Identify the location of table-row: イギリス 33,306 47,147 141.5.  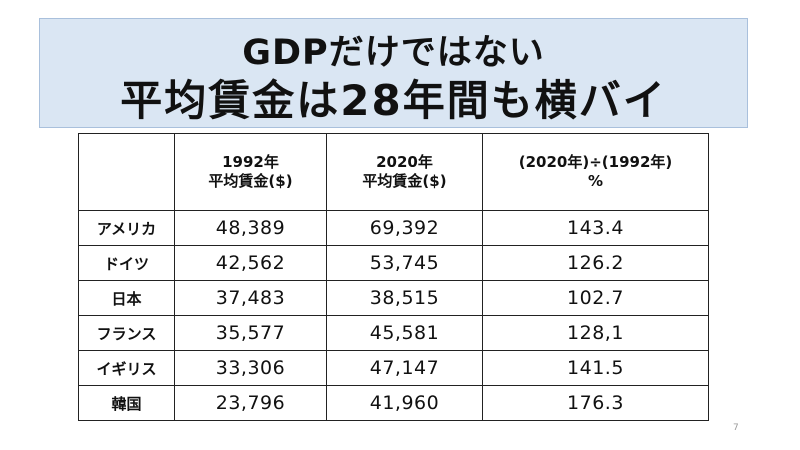
(393, 368).